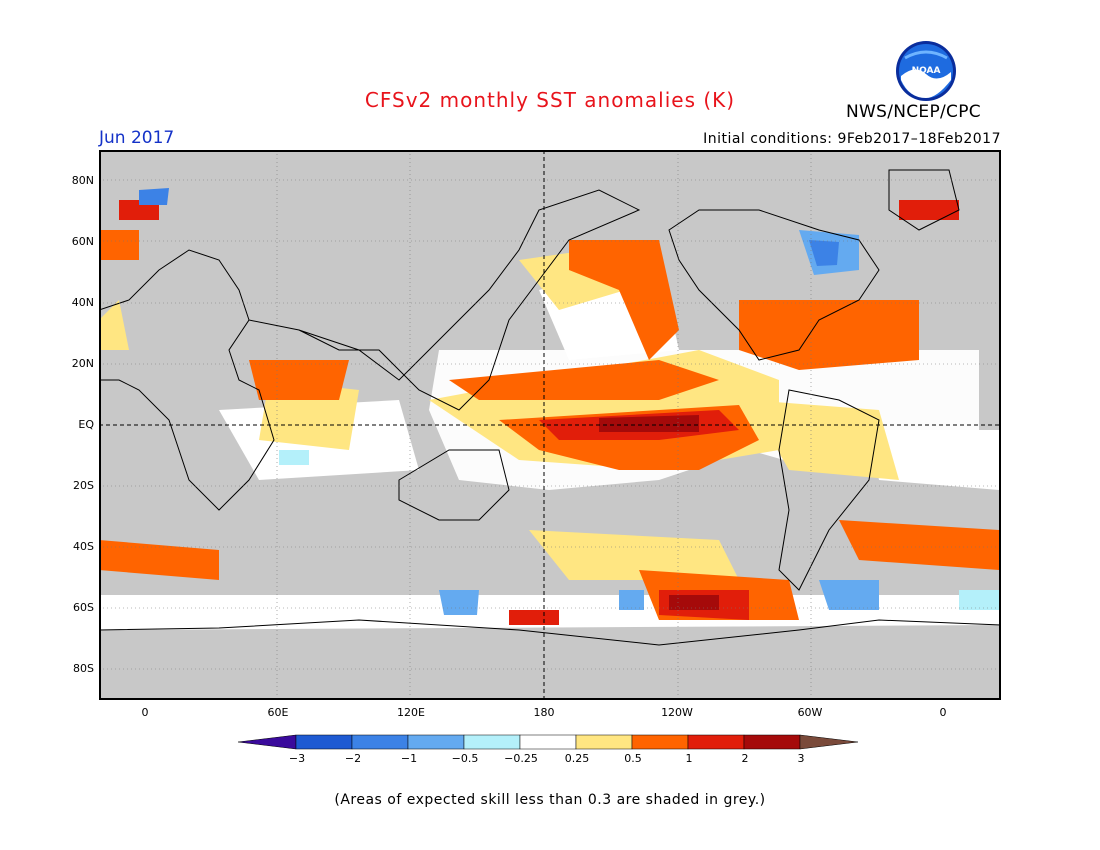  What do you see at coordinates (409, 758) in the screenshot?
I see `colorbar-label: −1` at bounding box center [409, 758].